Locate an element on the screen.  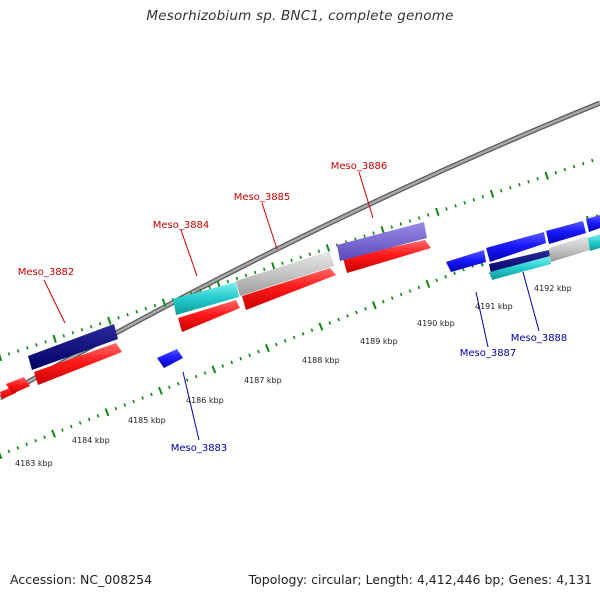
gene-label-meso-3884: Meso_3884 is located at coordinates (181, 225).